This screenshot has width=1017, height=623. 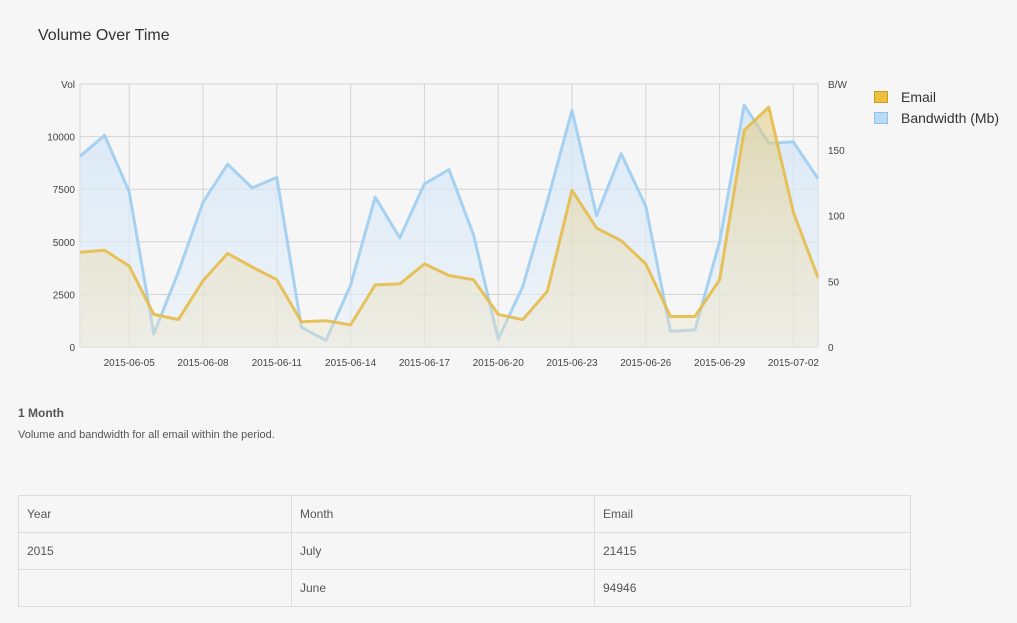 I want to click on legend-swatch-email, so click(x=881, y=96).